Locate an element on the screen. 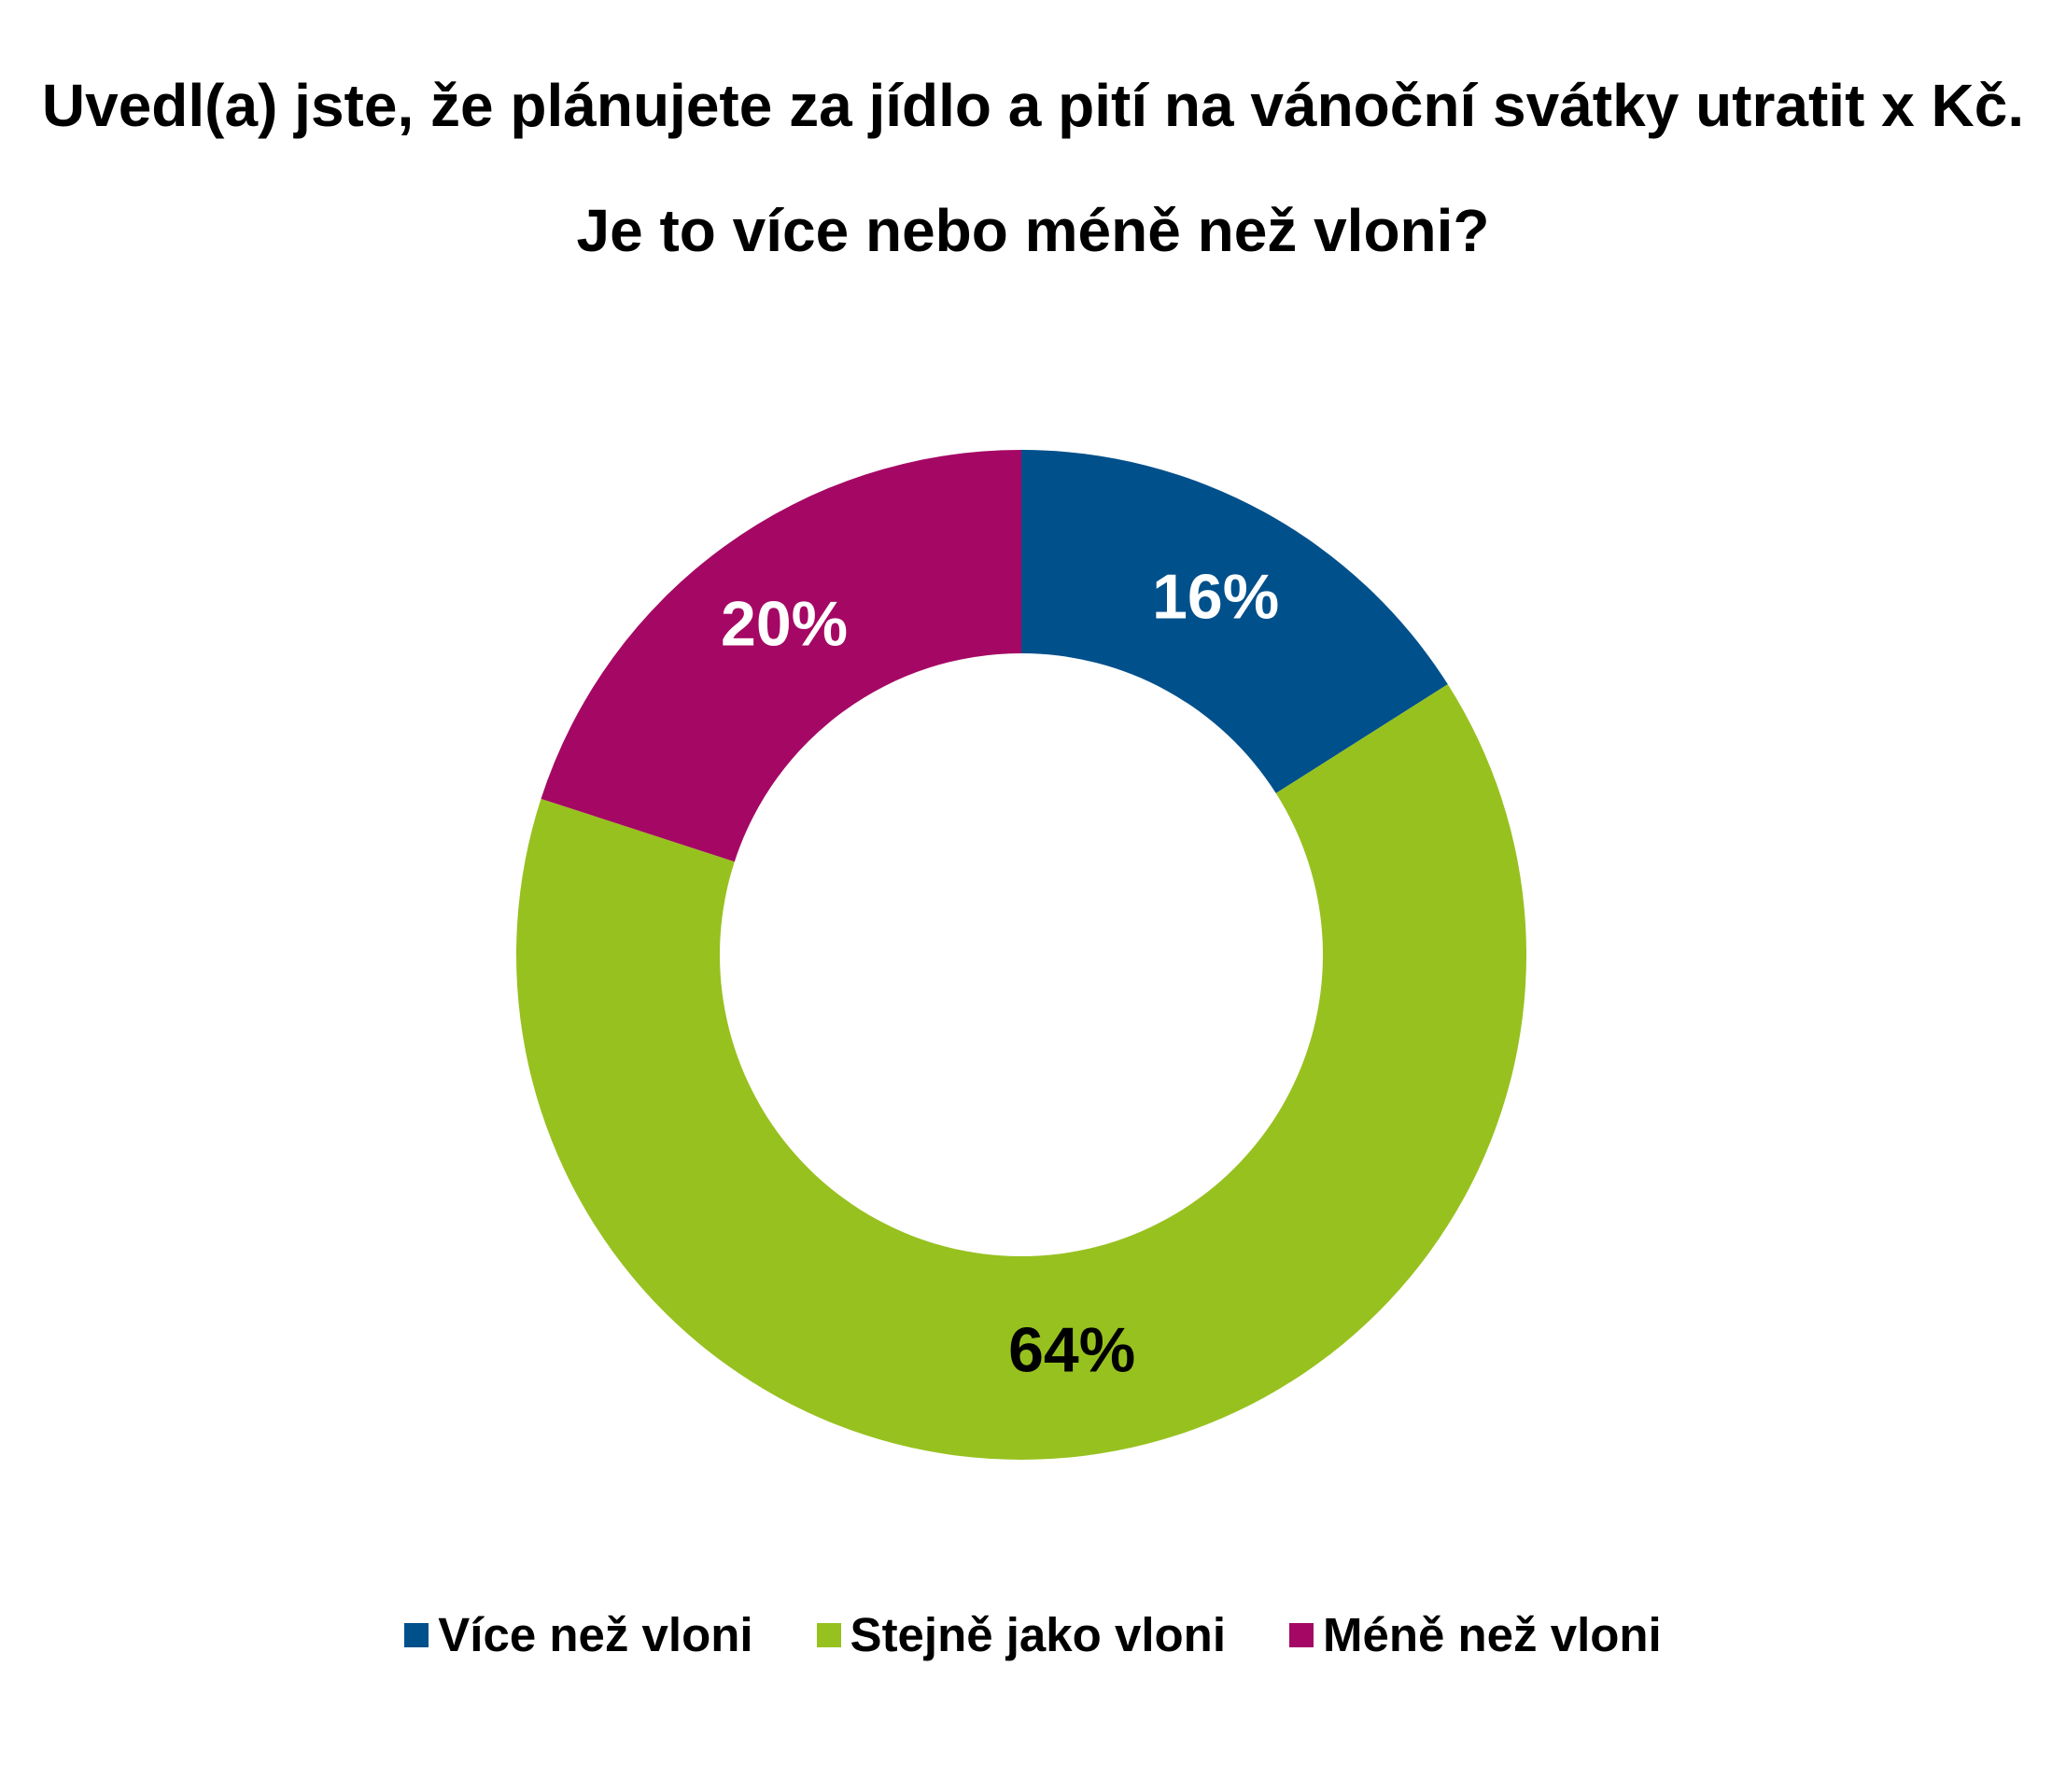  data-label: 20% is located at coordinates (784, 623).